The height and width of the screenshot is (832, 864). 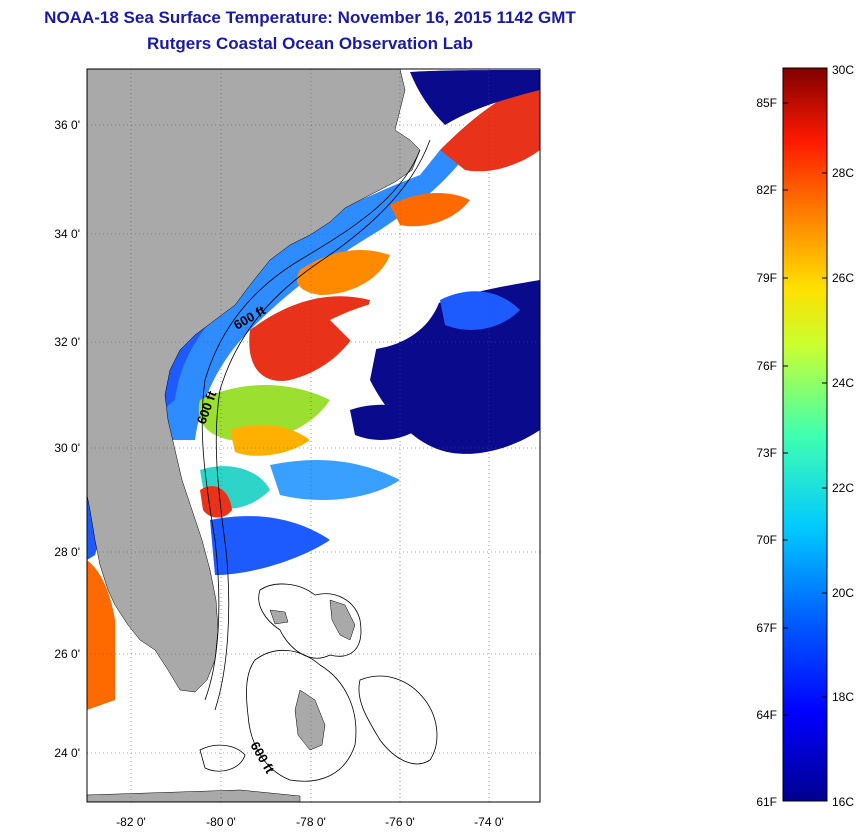 What do you see at coordinates (131, 822) in the screenshot?
I see `lon-tick: -82 0'` at bounding box center [131, 822].